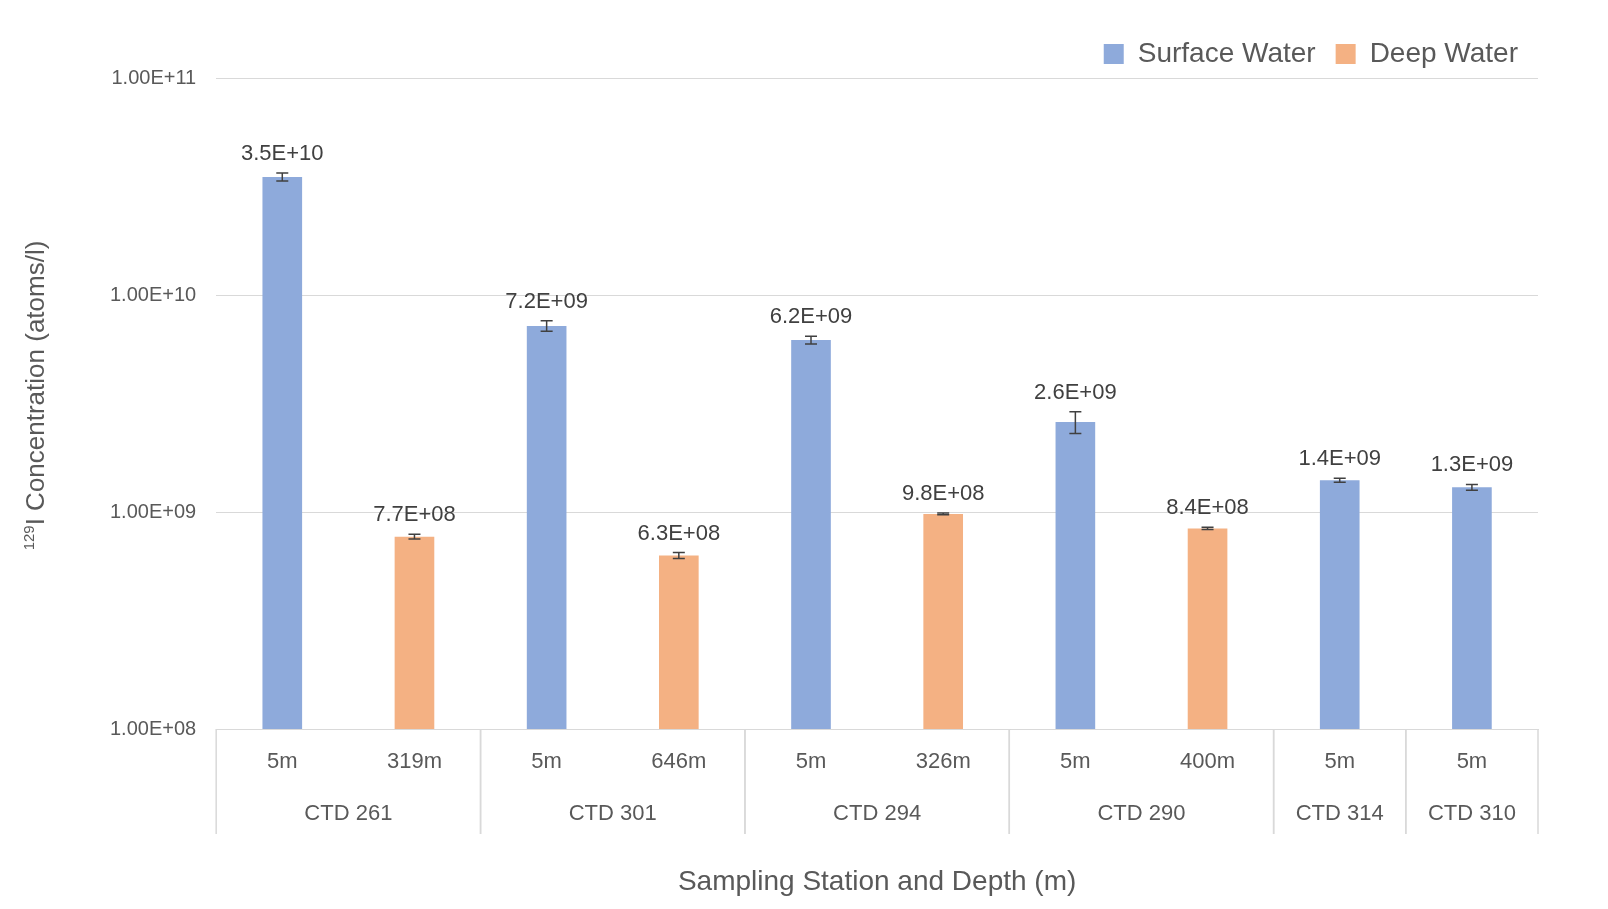  What do you see at coordinates (679, 761) in the screenshot?
I see `x-tick-label: 646m` at bounding box center [679, 761].